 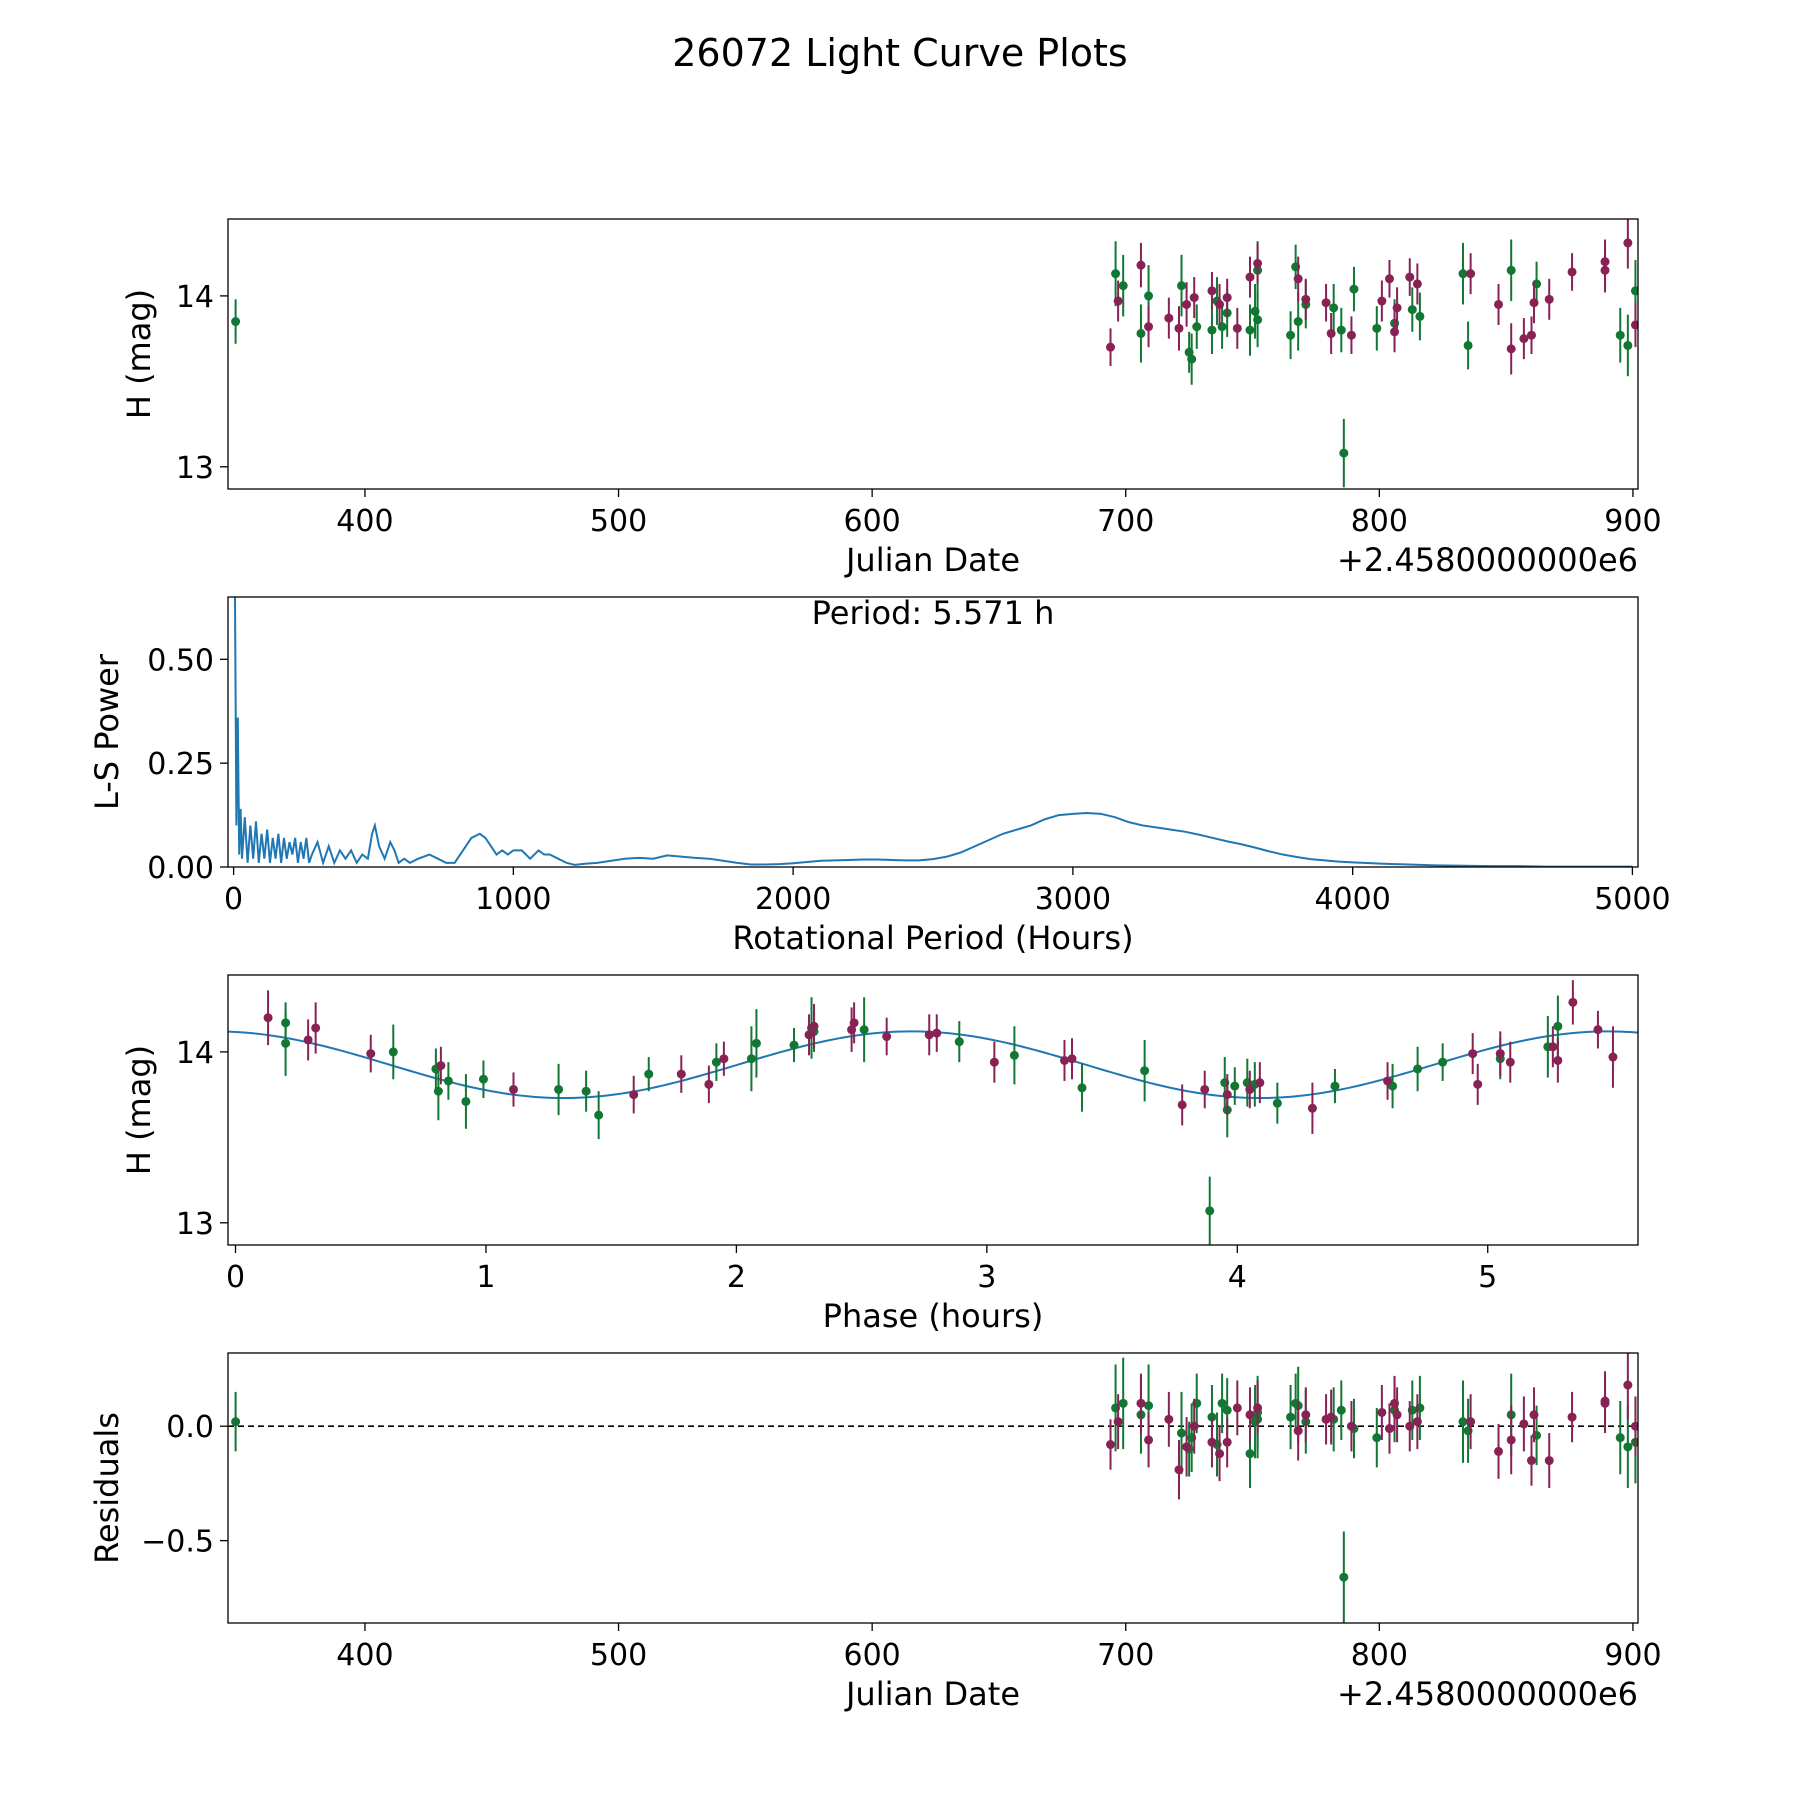 I want to click on x-tick-label: 2000, so click(x=793, y=899).